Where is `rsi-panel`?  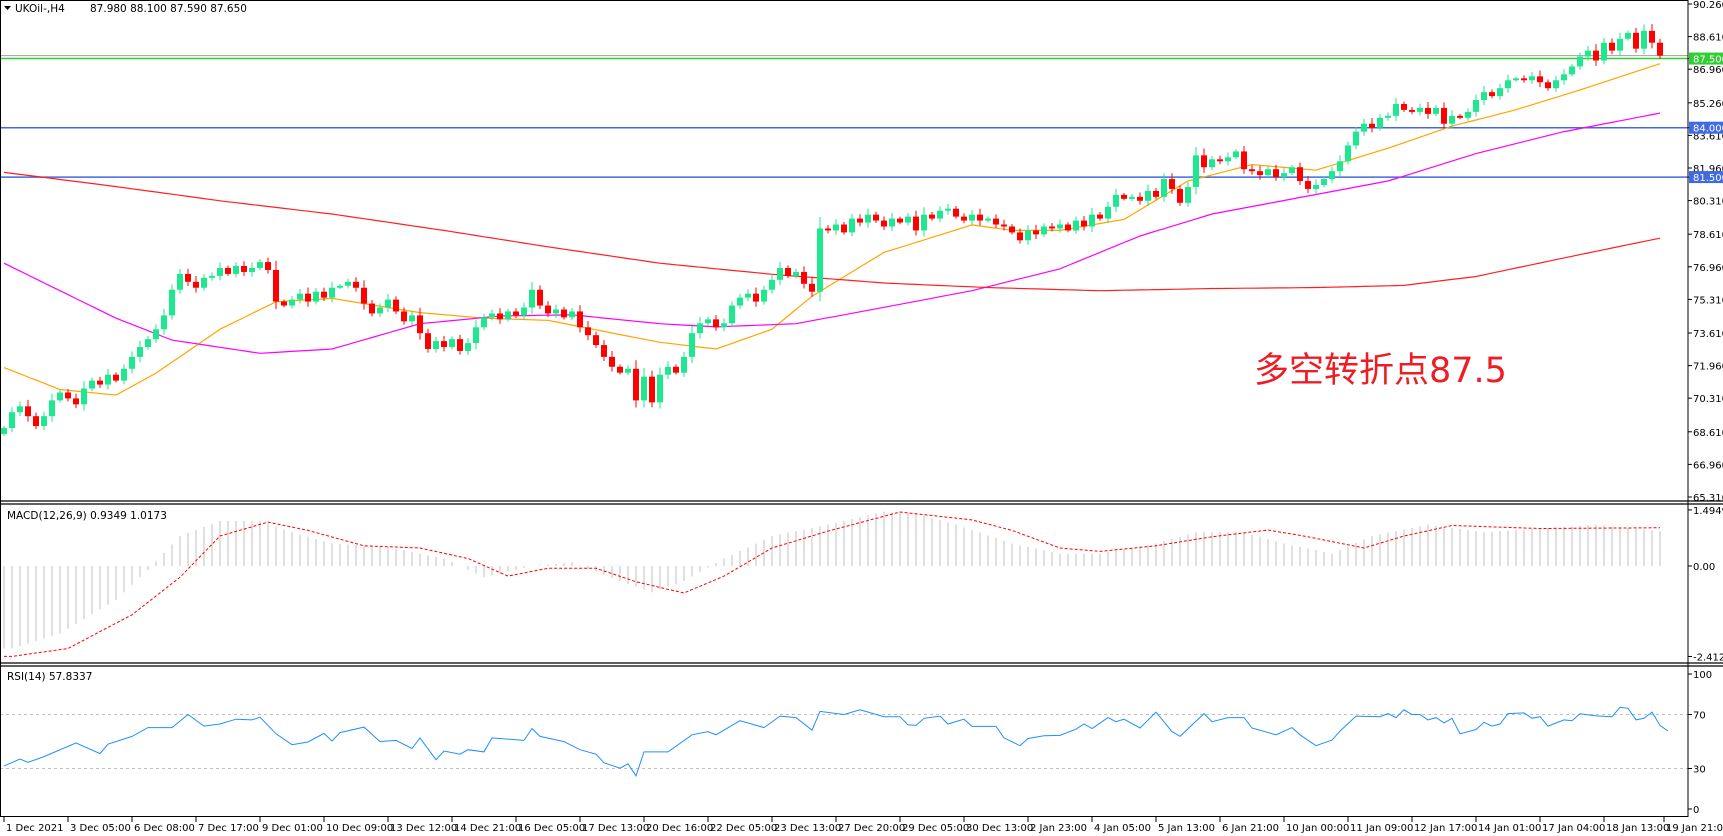 rsi-panel is located at coordinates (844, 742).